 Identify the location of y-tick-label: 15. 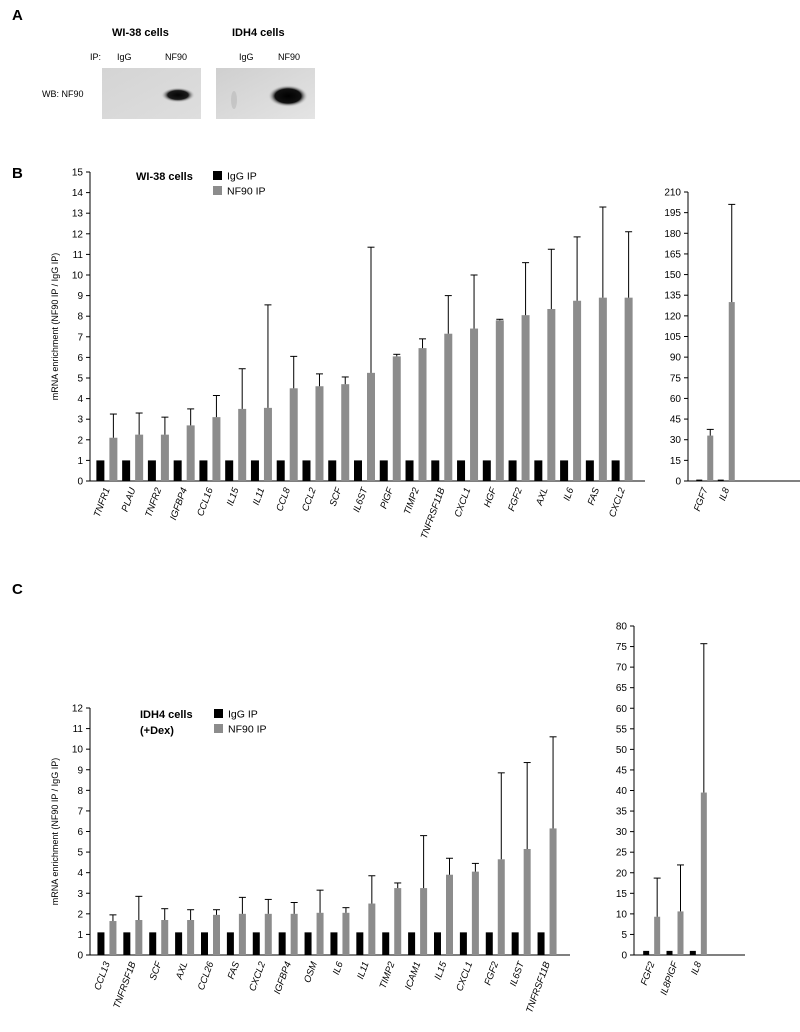
(622, 894).